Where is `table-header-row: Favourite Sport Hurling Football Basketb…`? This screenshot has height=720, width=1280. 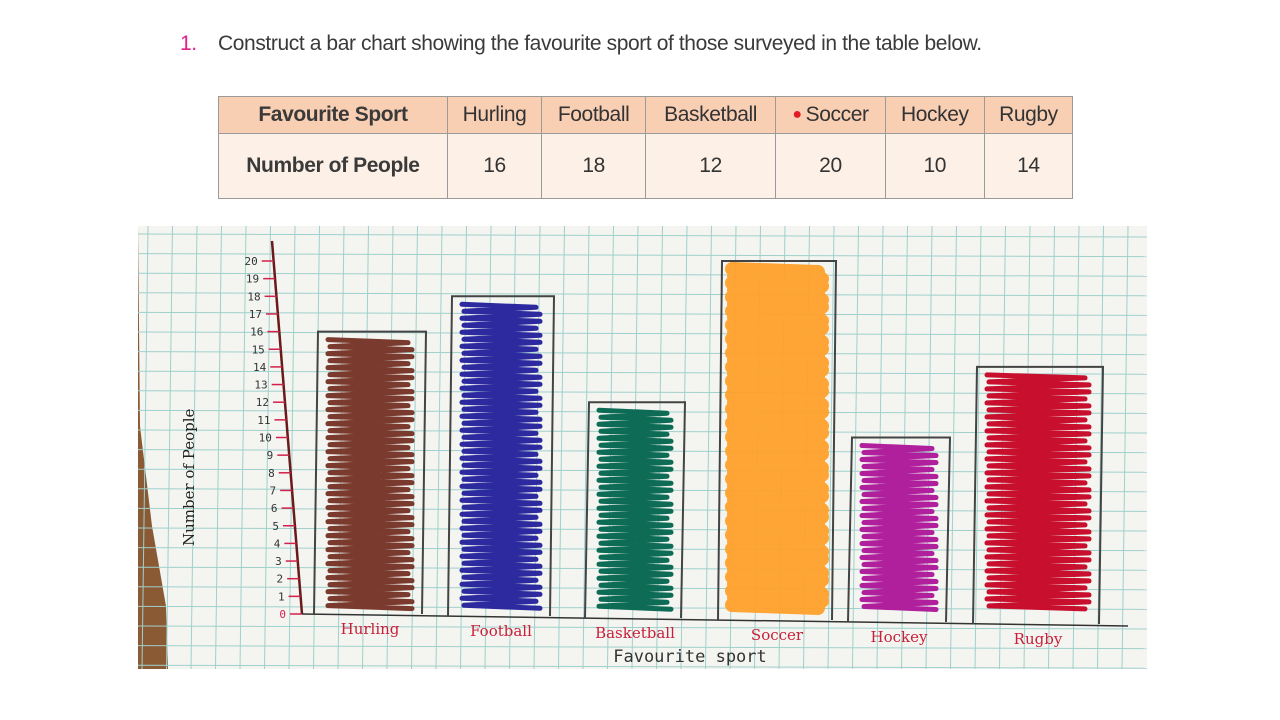 table-header-row: Favourite Sport Hurling Football Basketb… is located at coordinates (646, 115).